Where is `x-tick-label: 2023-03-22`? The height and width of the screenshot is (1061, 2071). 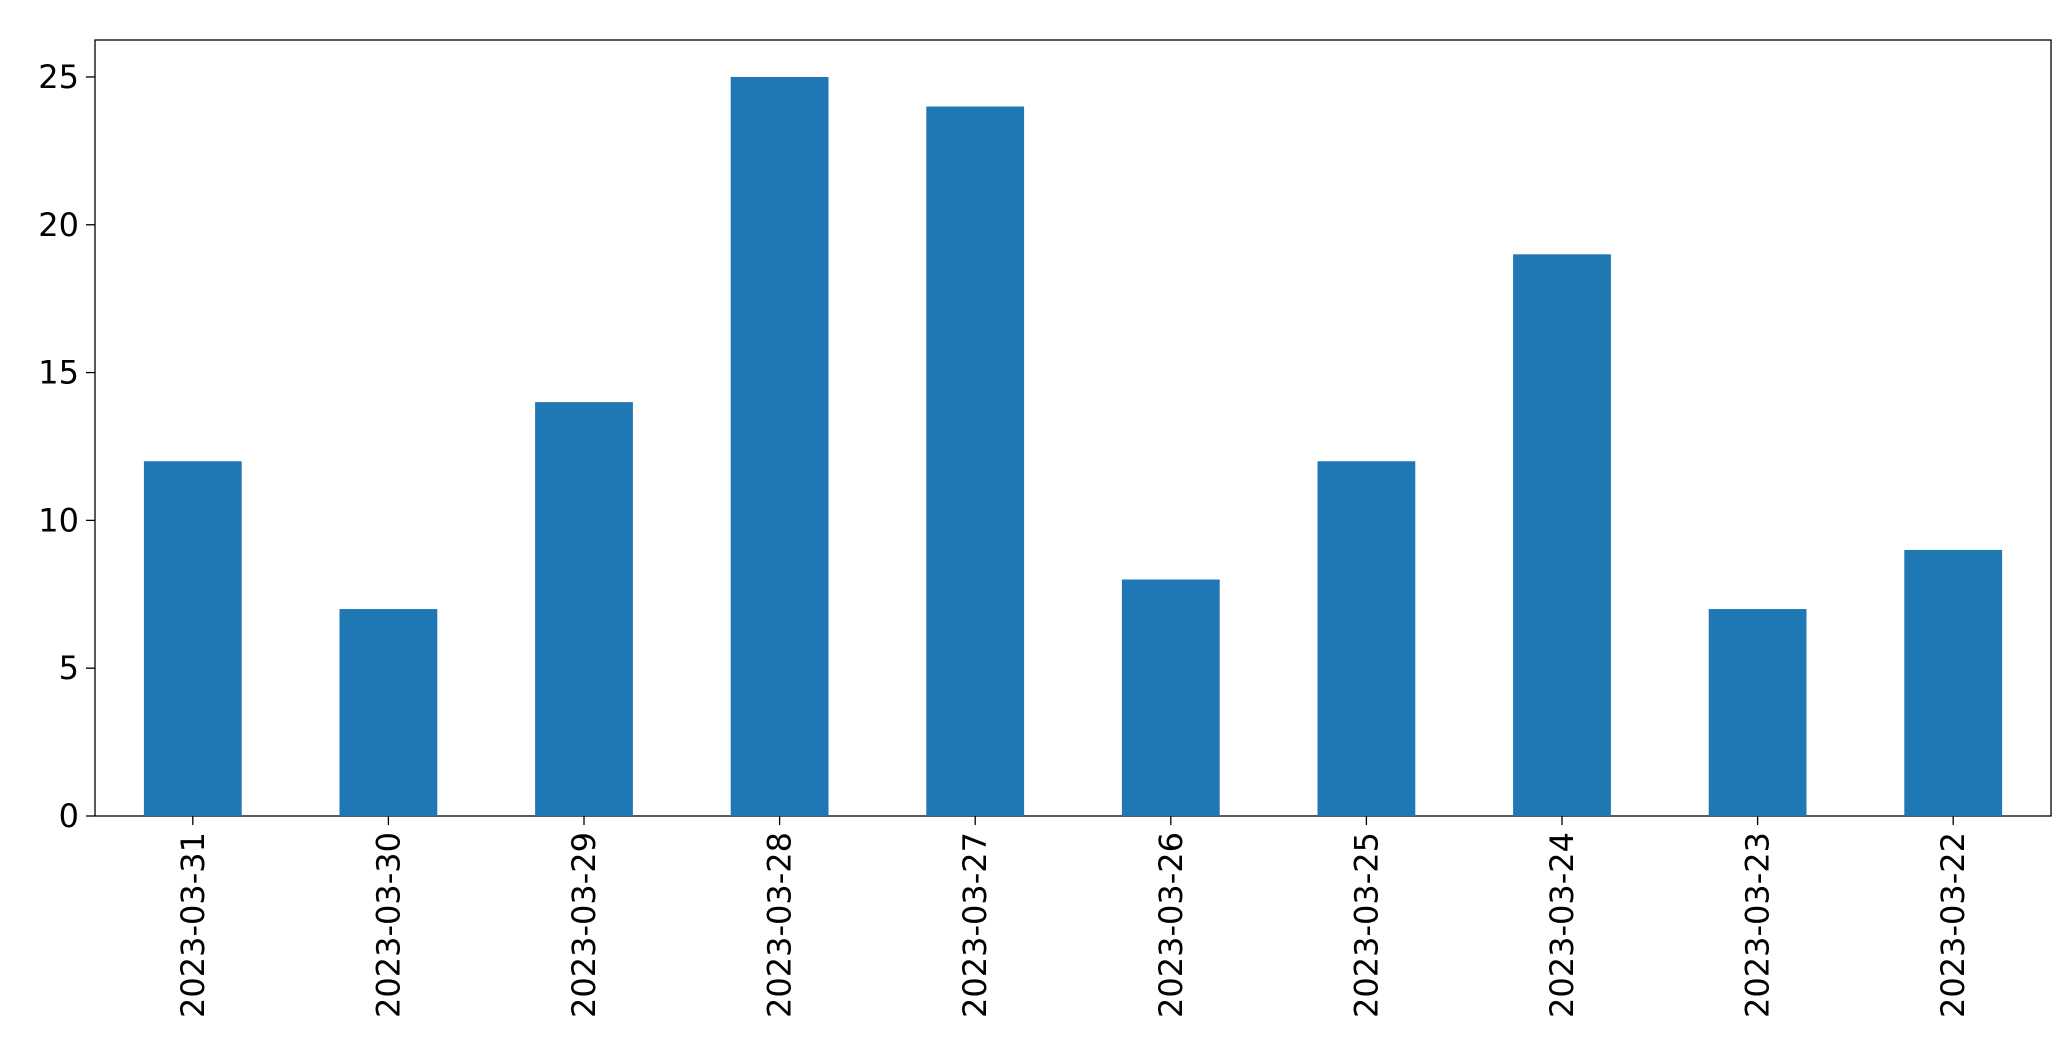
x-tick-label: 2023-03-22 is located at coordinates (1953, 925).